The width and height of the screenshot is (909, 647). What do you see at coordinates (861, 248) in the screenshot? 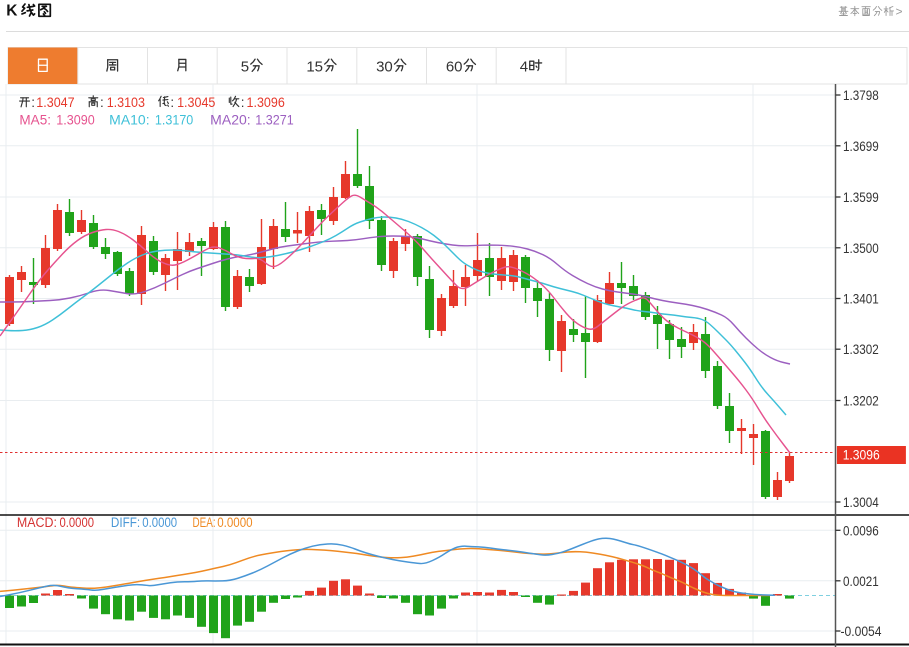
I see `svg-text: 1.3500` at bounding box center [861, 248].